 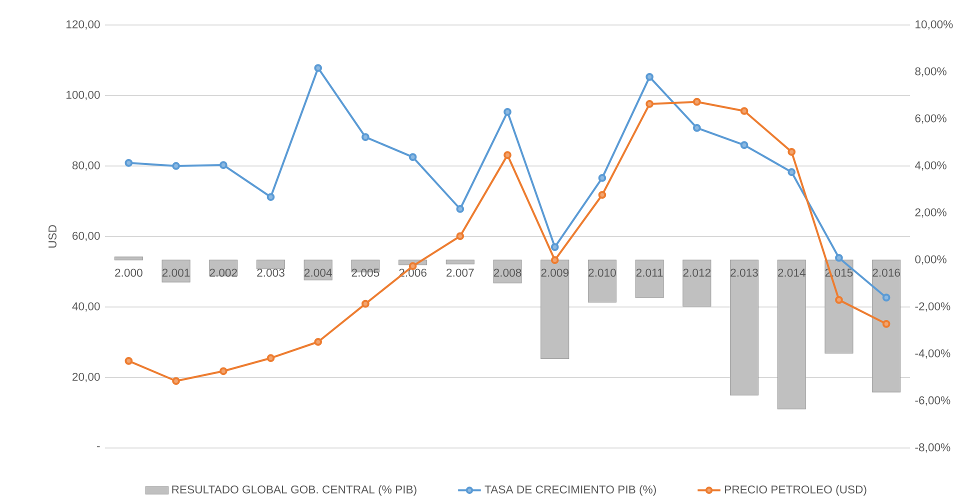 What do you see at coordinates (86, 377) in the screenshot?
I see `y-tick-label: 20,00` at bounding box center [86, 377].